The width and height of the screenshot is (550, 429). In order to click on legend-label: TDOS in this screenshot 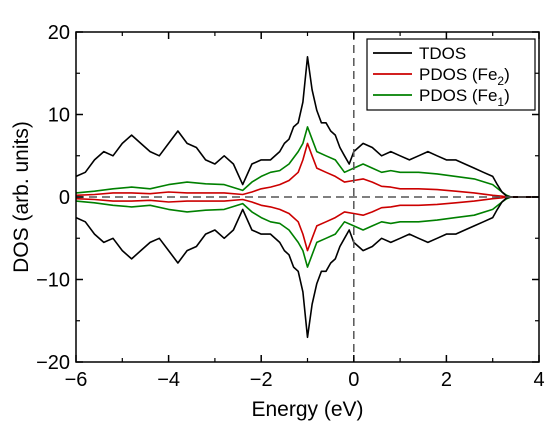, I will do `click(442, 53)`.